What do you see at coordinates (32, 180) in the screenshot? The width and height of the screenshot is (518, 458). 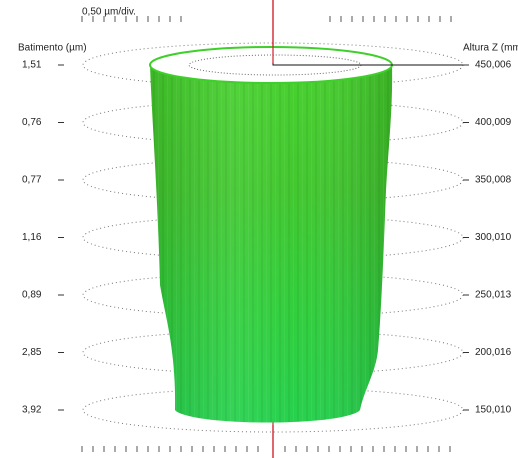 I see `runout-label: 0,77` at bounding box center [32, 180].